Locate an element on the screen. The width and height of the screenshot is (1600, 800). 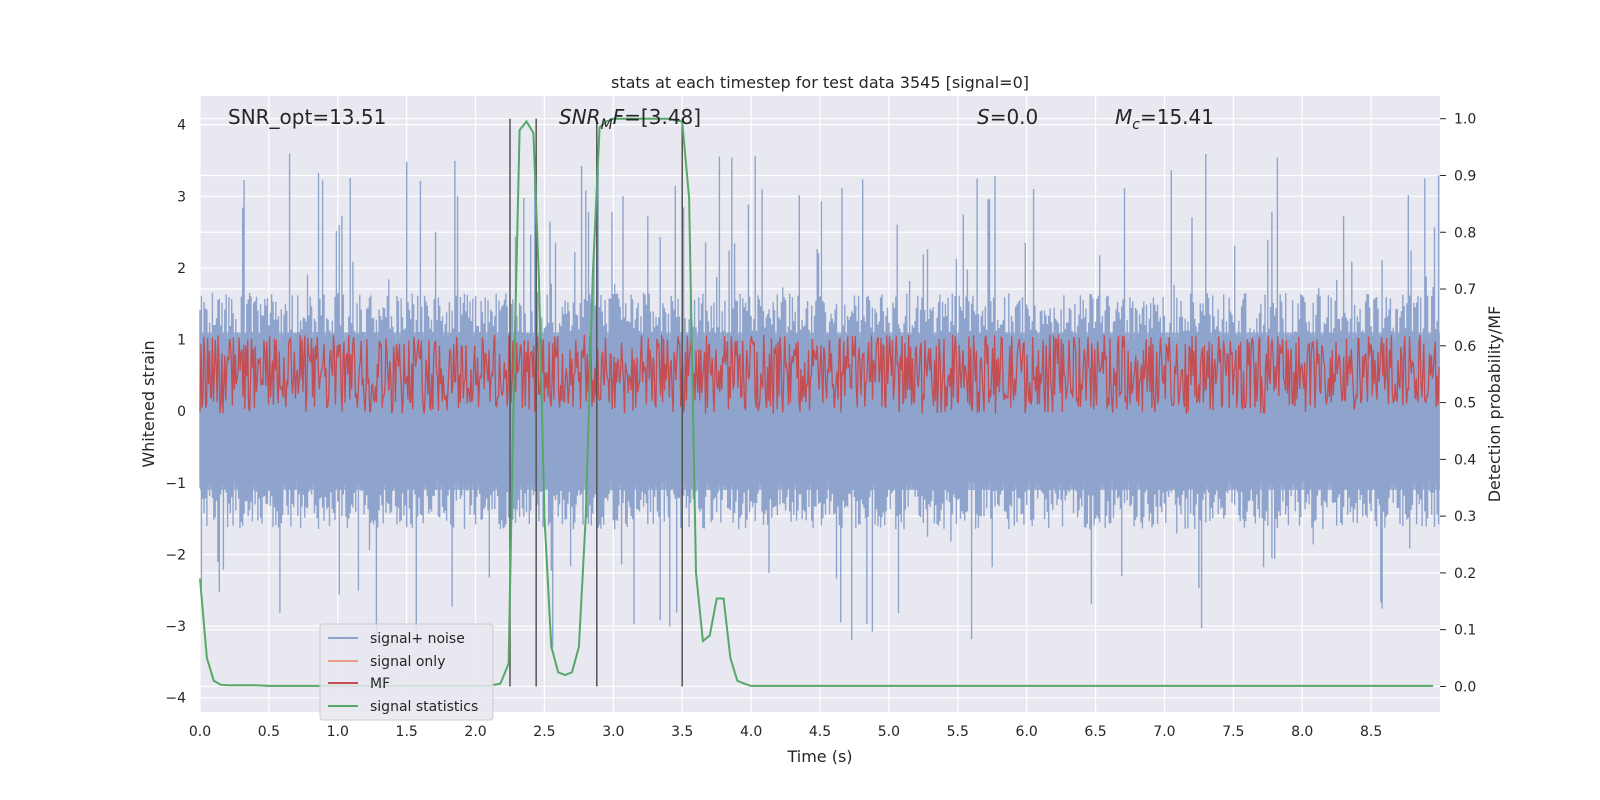
y-right-tick-label: 0.9 is located at coordinates (1465, 176).